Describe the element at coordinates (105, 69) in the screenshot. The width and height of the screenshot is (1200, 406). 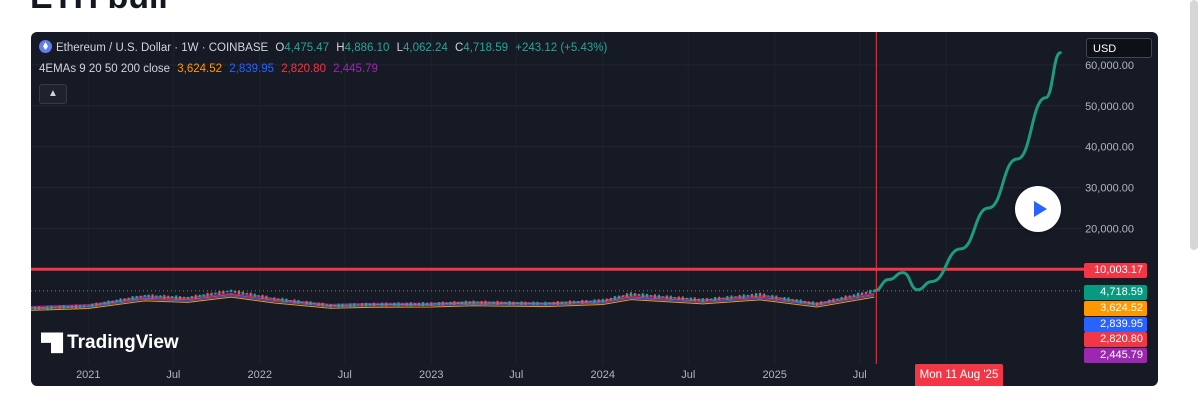
I see `indicator-name: 4EMAs 9 20 50 200 close` at that location.